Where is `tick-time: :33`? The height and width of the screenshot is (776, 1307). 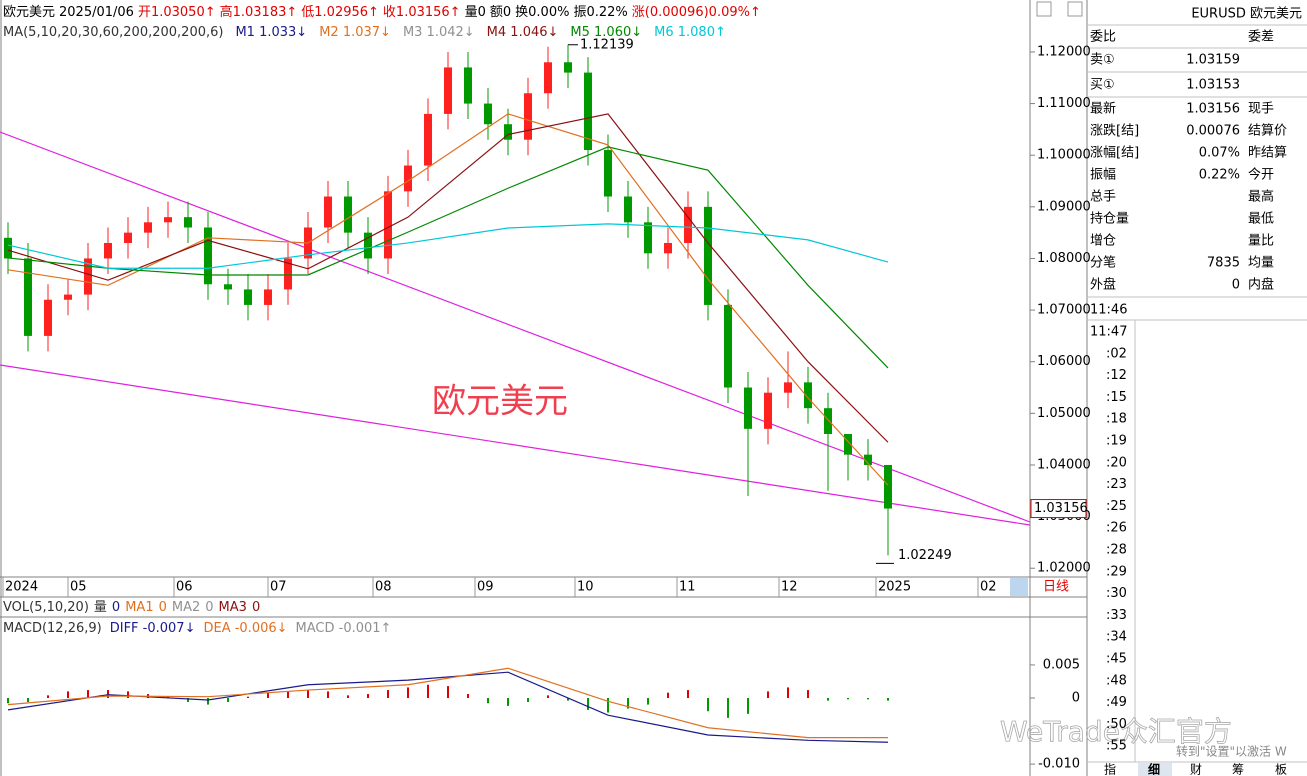 tick-time: :33 is located at coordinates (1116, 615).